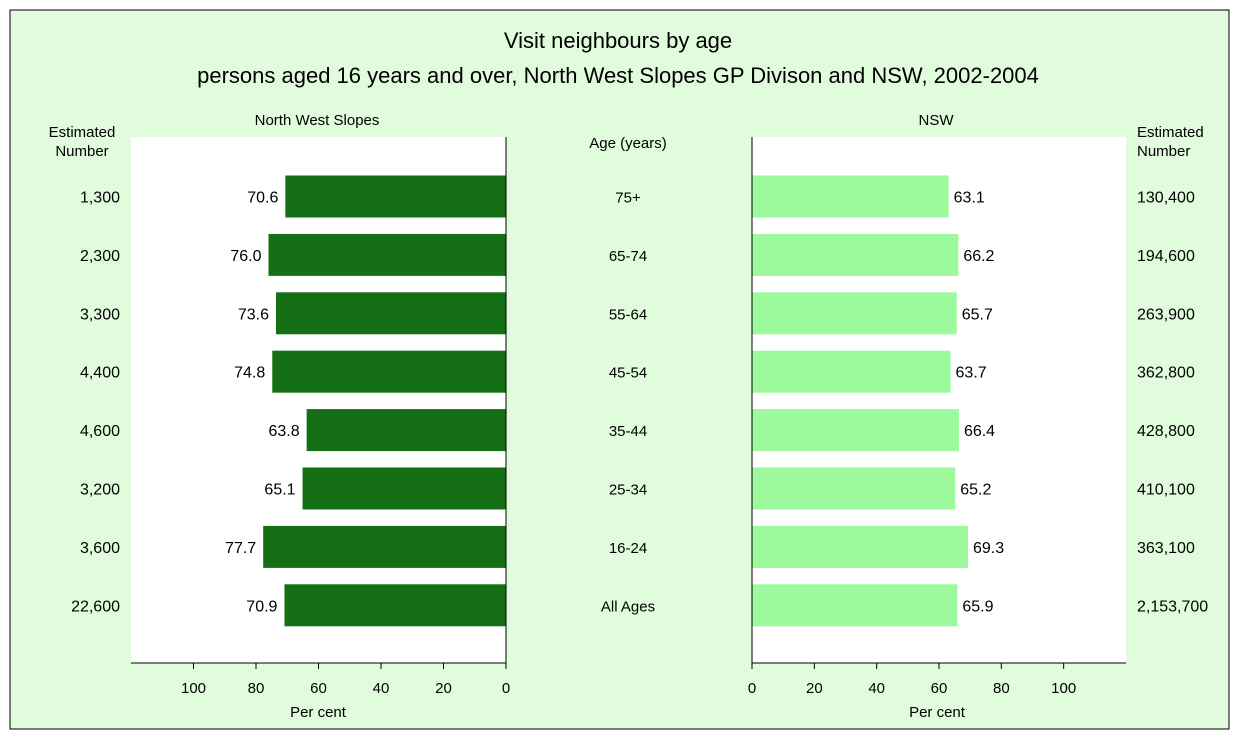 The height and width of the screenshot is (740, 1235). I want to click on right-x-tick-label: 40, so click(876, 688).